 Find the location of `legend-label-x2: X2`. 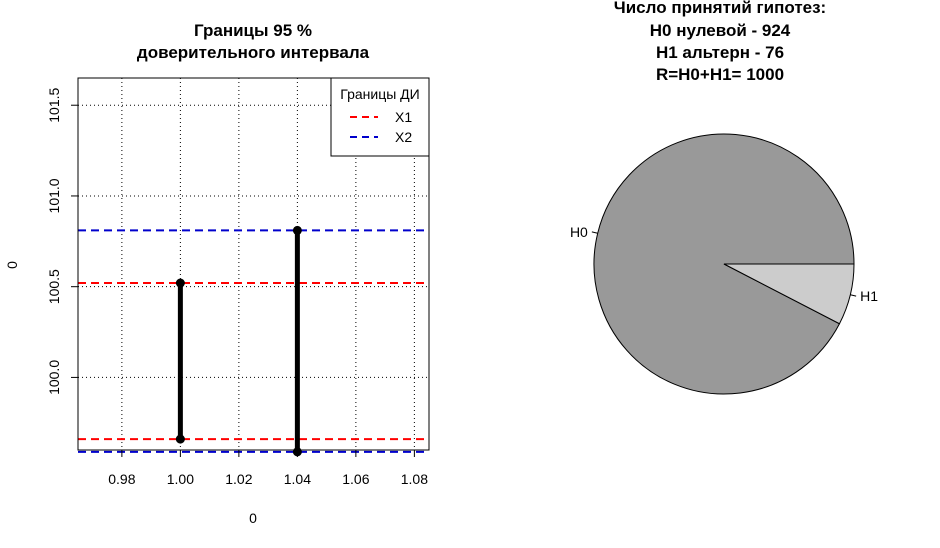

legend-label-x2: X2 is located at coordinates (403, 137).